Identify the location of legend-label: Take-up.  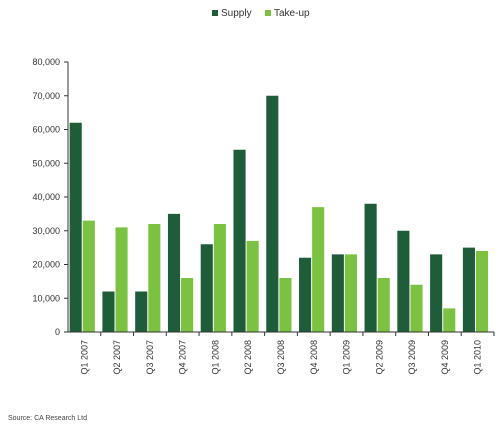
(292, 13).